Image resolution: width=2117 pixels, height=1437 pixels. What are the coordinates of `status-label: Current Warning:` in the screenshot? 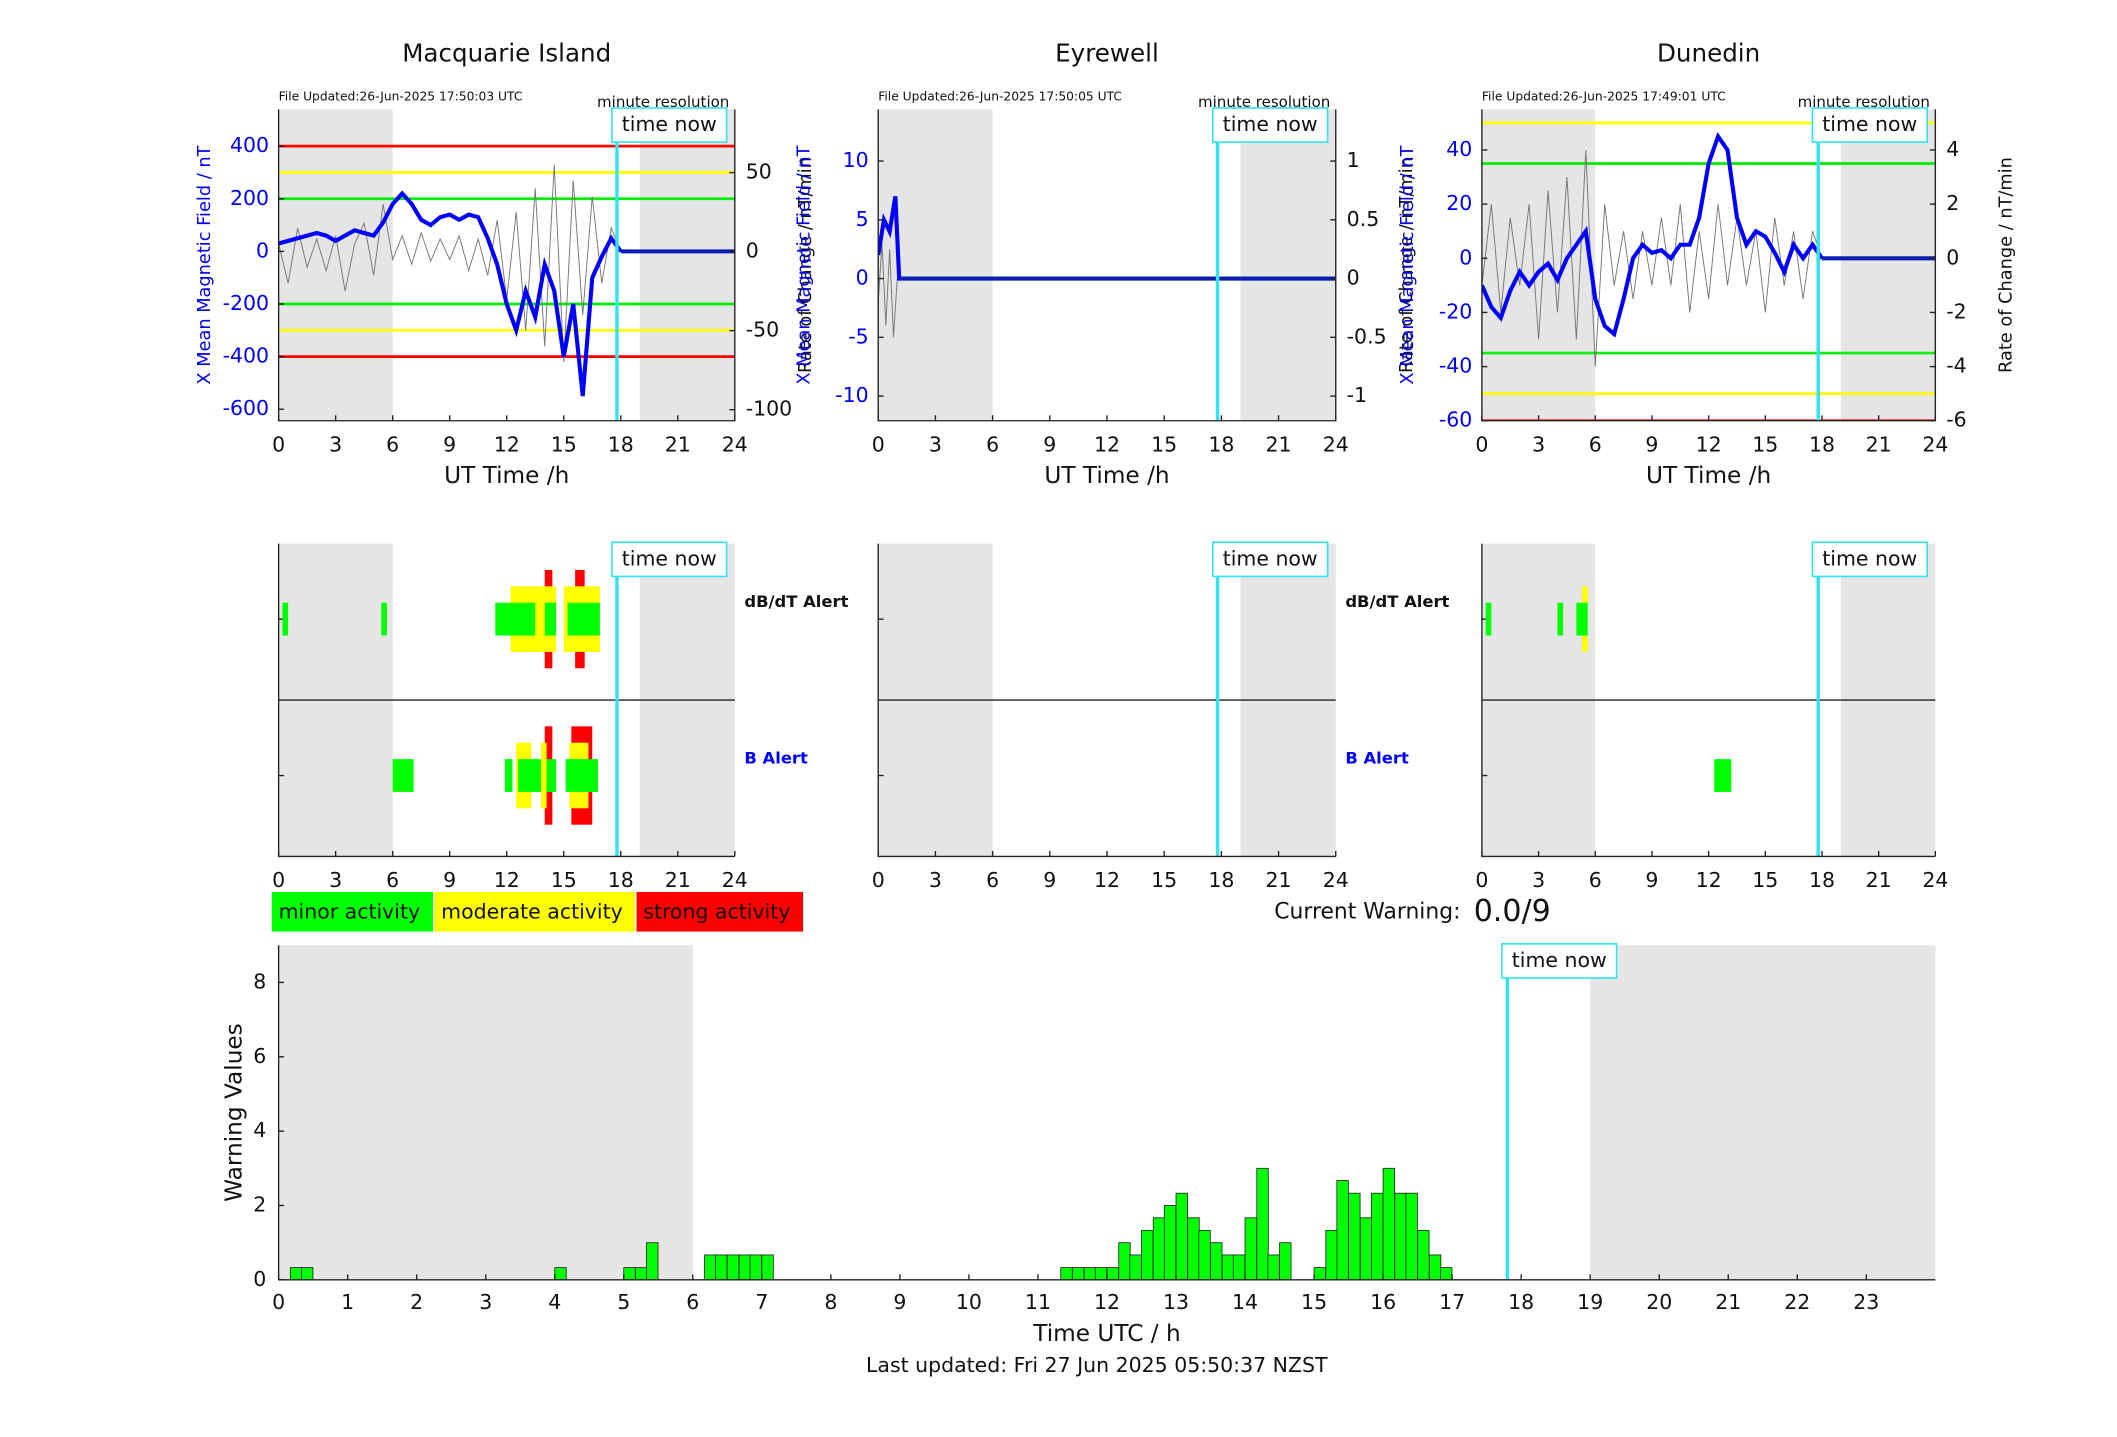 It's located at (1367, 911).